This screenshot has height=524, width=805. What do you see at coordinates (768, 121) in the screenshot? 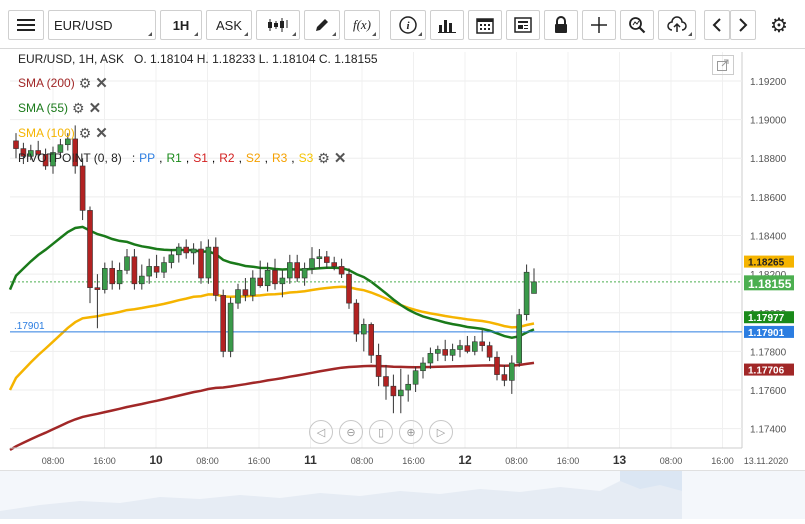
I see `price-tick-label: 1.19000` at bounding box center [768, 121].